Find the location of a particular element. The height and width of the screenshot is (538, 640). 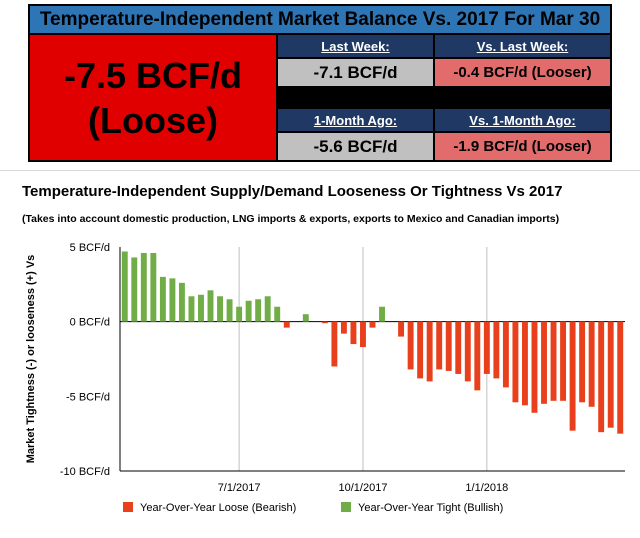

legend-swatch-loose is located at coordinates (128, 507).